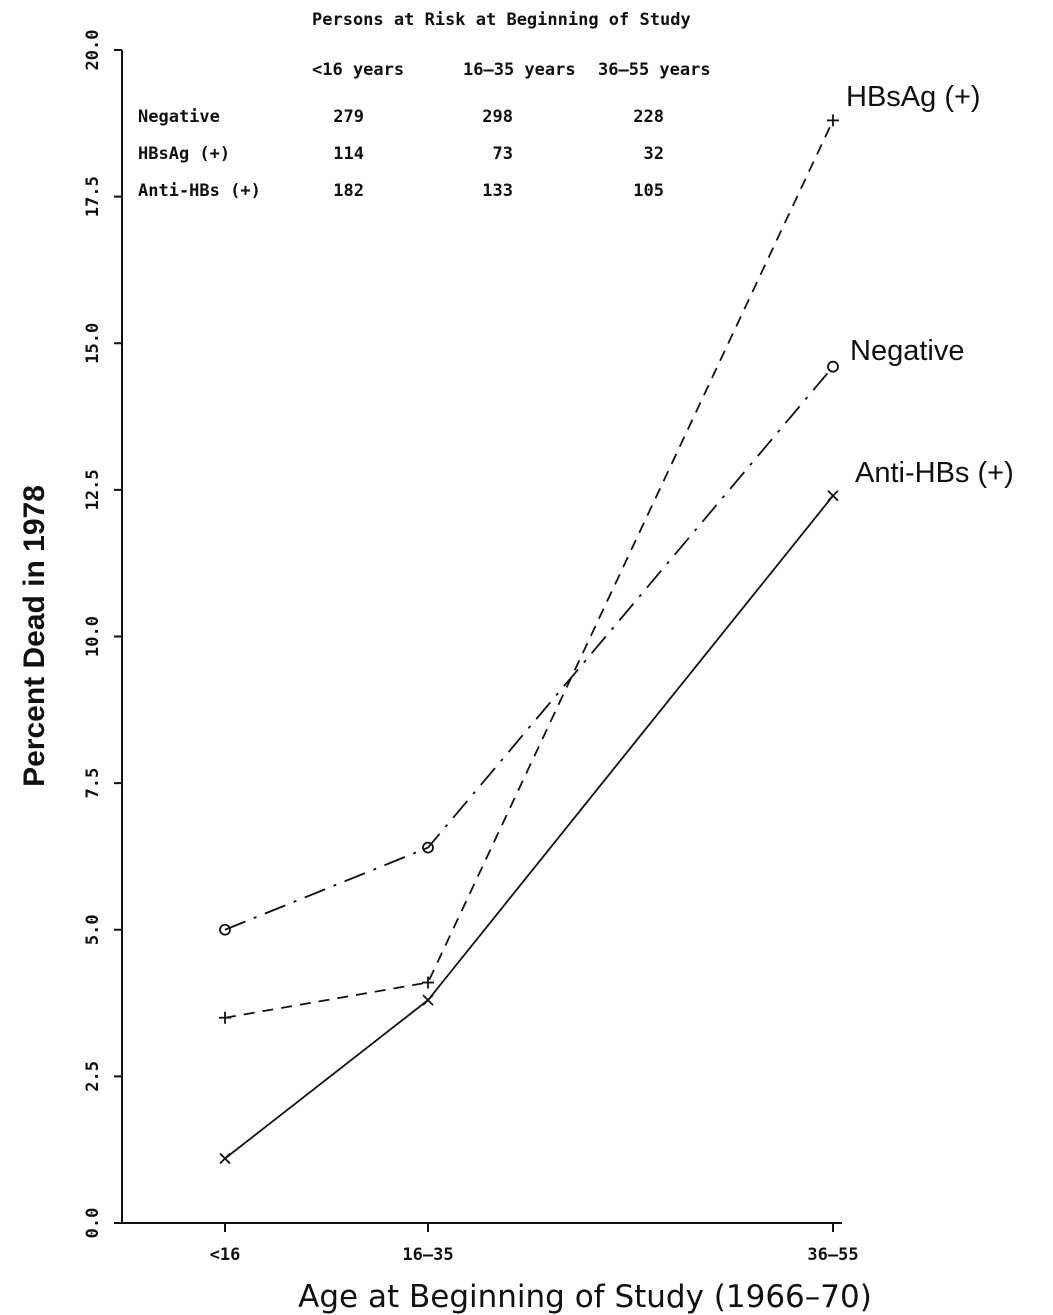 This screenshot has width=1053, height=1315. Describe the element at coordinates (519, 70) in the screenshot. I see `risk-column-header: 16–35 years` at that location.